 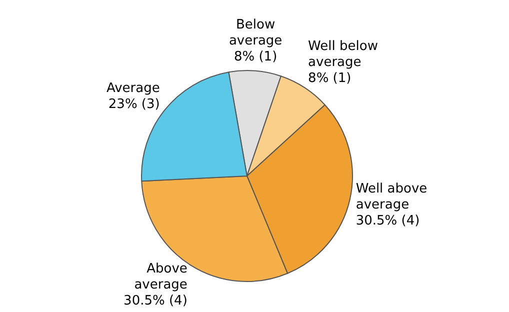 I want to click on slice-label: Below average, so click(x=255, y=32).